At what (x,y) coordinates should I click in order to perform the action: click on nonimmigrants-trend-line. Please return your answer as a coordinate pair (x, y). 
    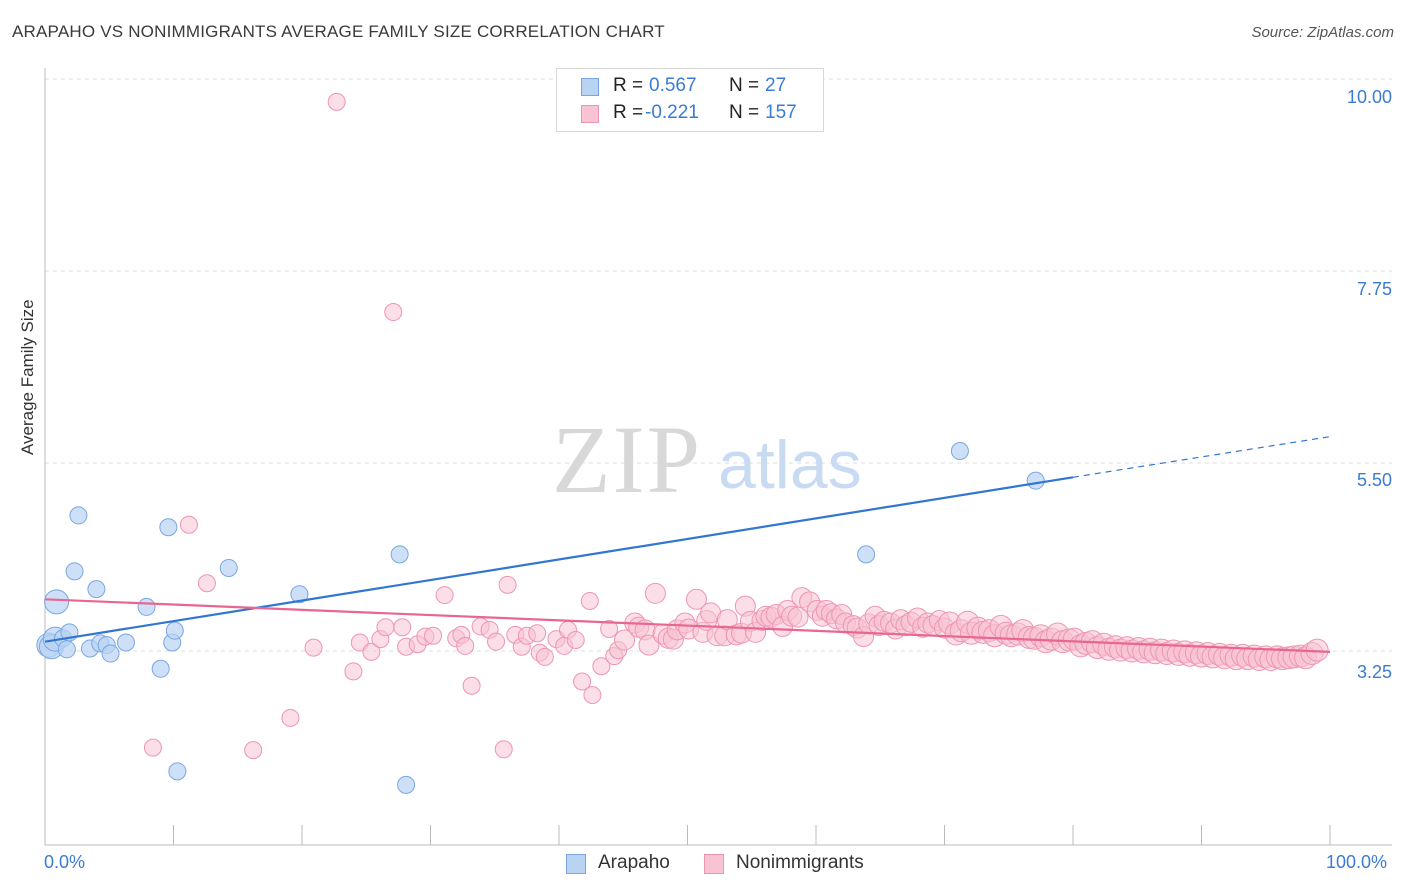
    Looking at the image, I should click on (687, 625).